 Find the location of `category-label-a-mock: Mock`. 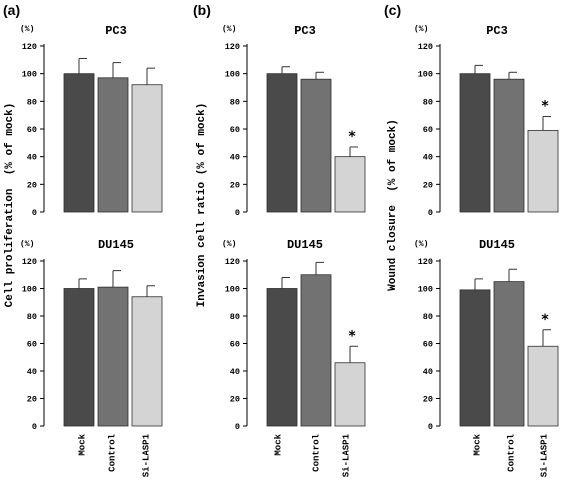

category-label-a-mock: Mock is located at coordinates (82, 444).